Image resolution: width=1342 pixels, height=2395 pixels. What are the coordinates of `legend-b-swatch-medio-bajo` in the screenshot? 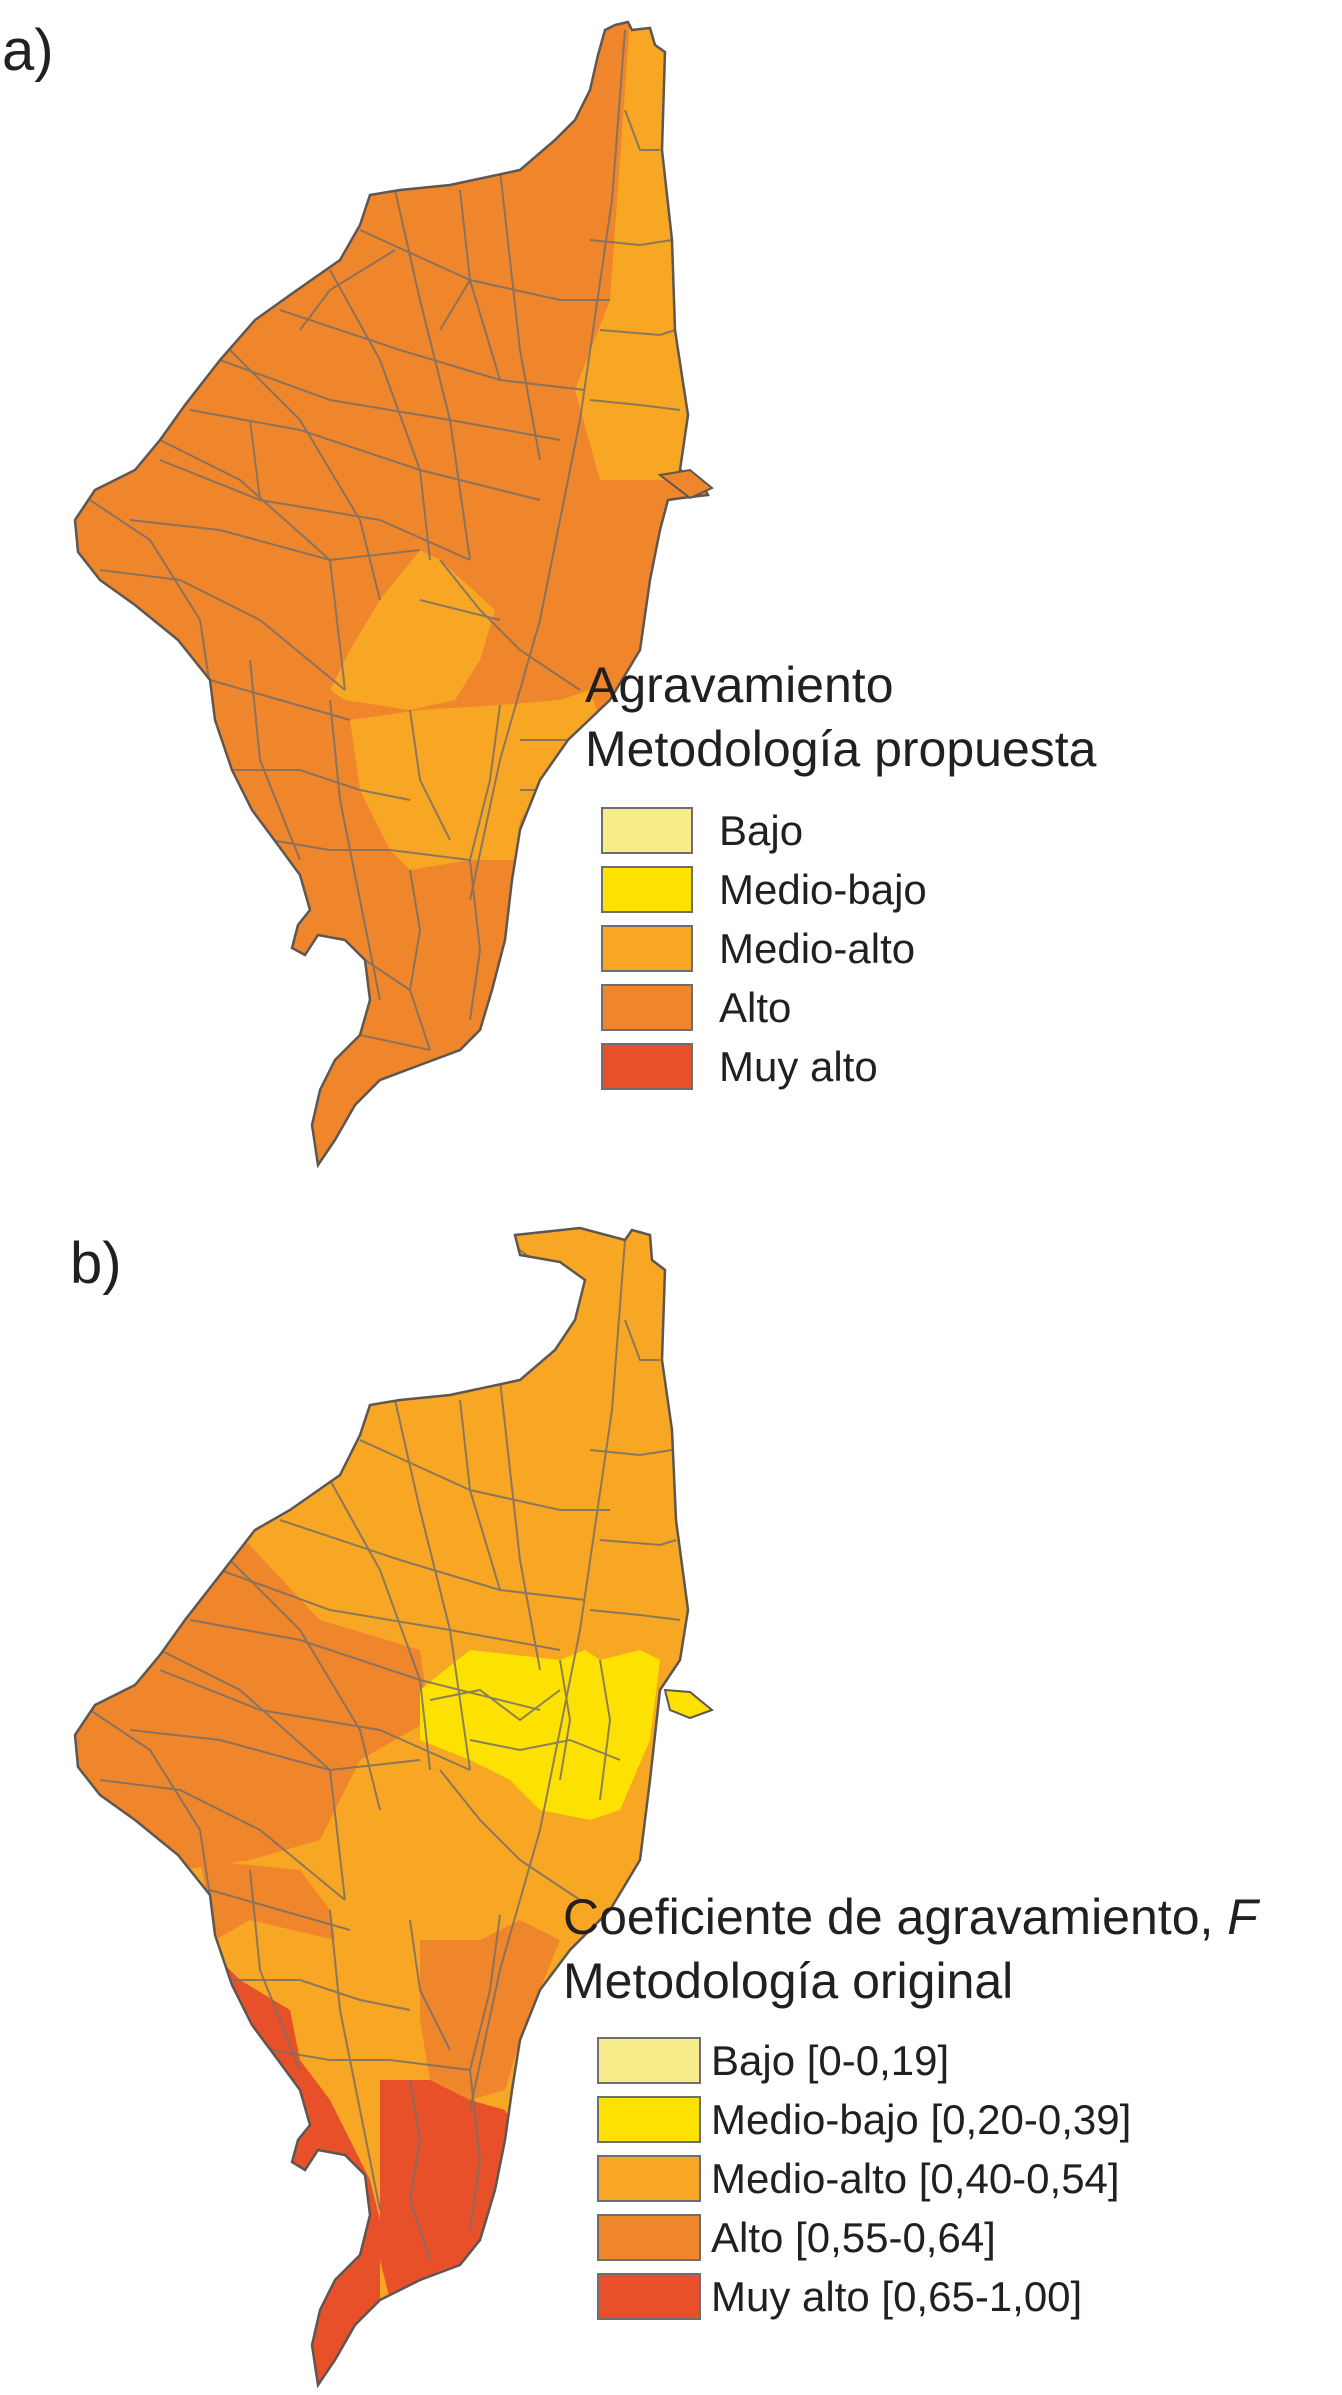 It's located at (649, 2119).